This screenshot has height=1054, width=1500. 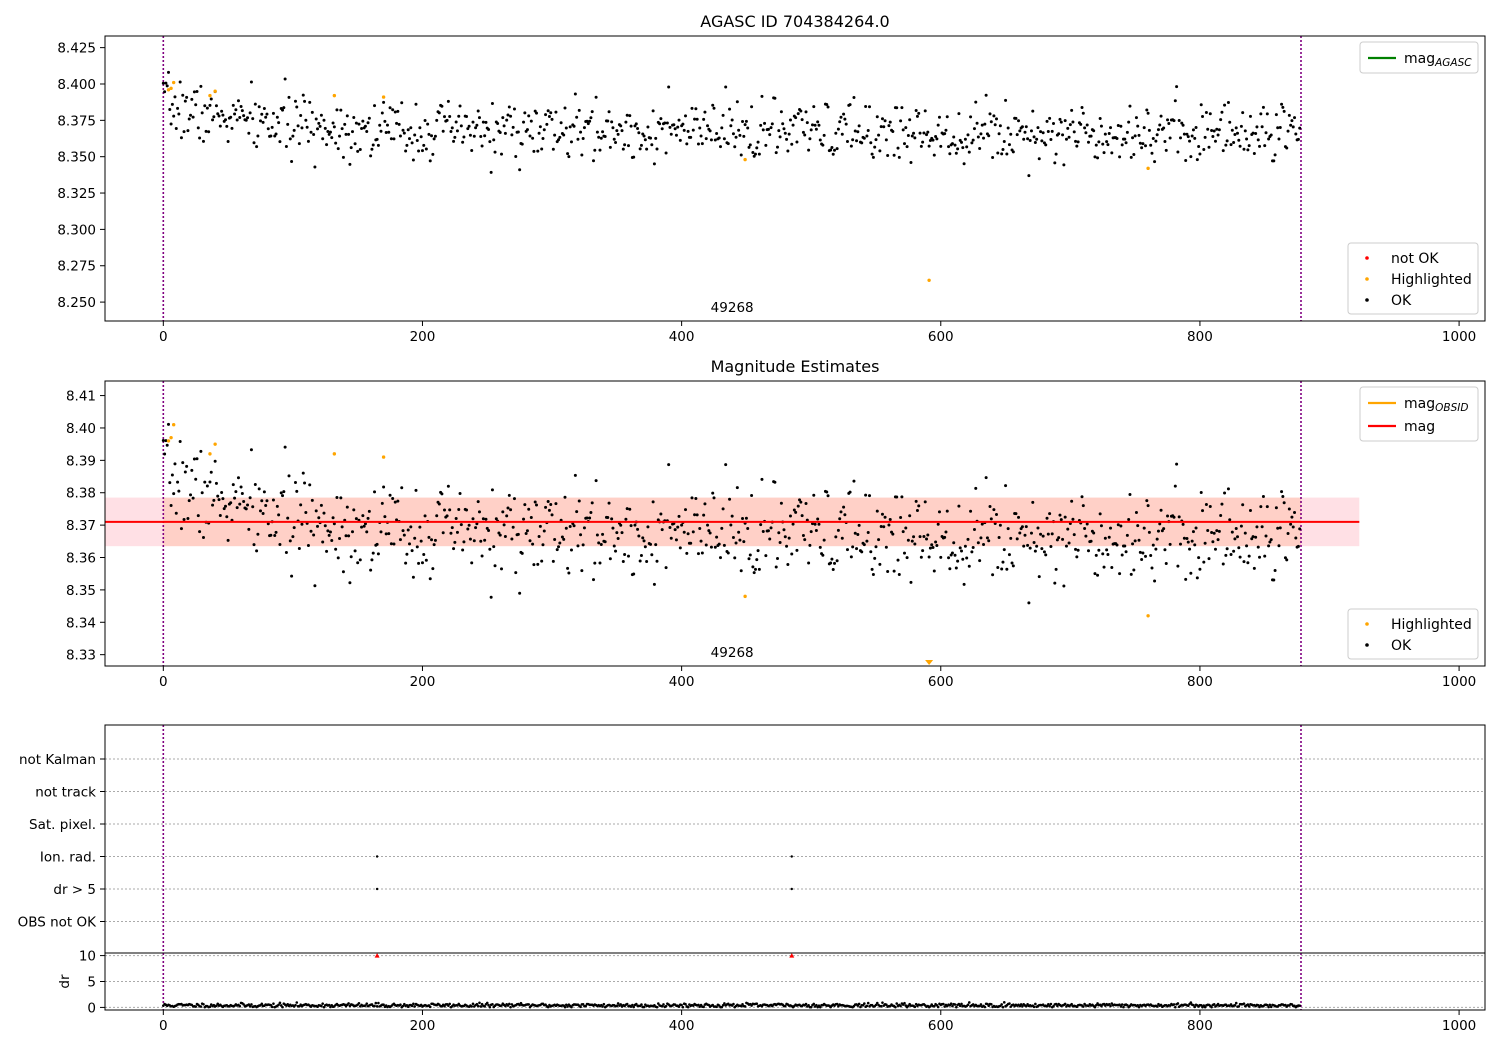 What do you see at coordinates (65, 793) in the screenshot?
I see `flag-category-label: not track` at bounding box center [65, 793].